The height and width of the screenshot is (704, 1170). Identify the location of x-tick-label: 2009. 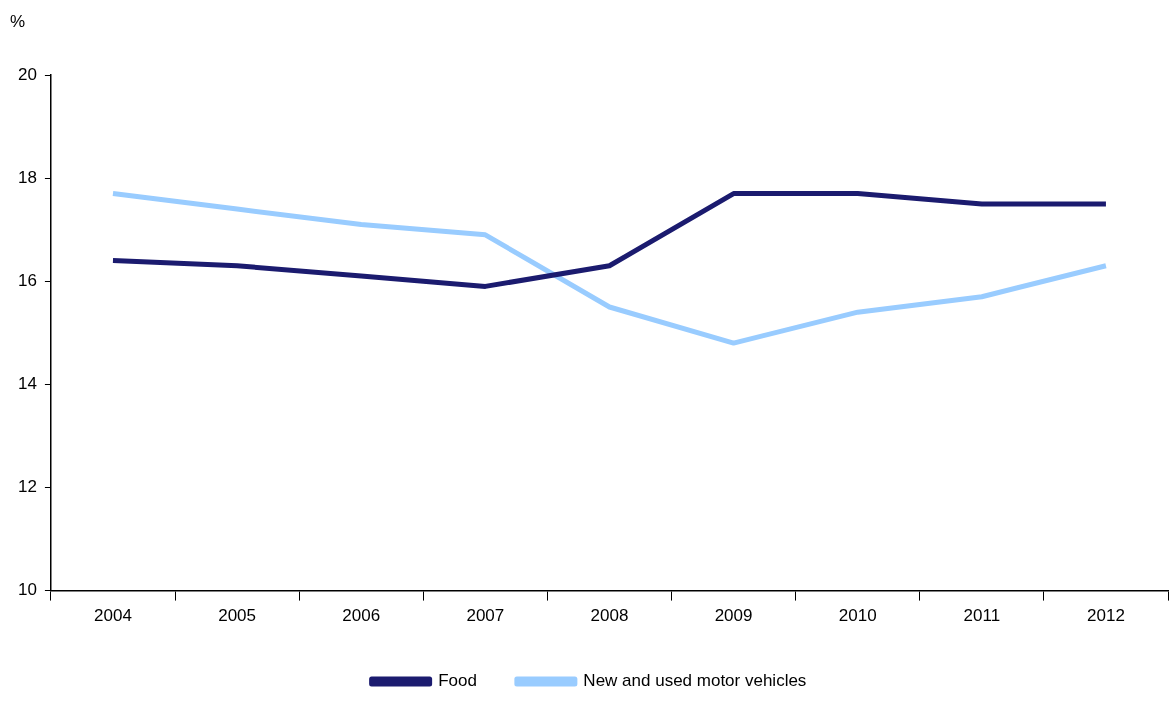
(733, 616).